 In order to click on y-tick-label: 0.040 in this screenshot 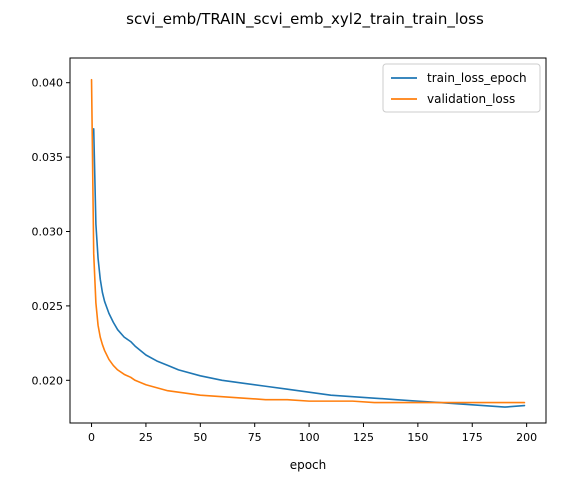, I will do `click(48, 83)`.